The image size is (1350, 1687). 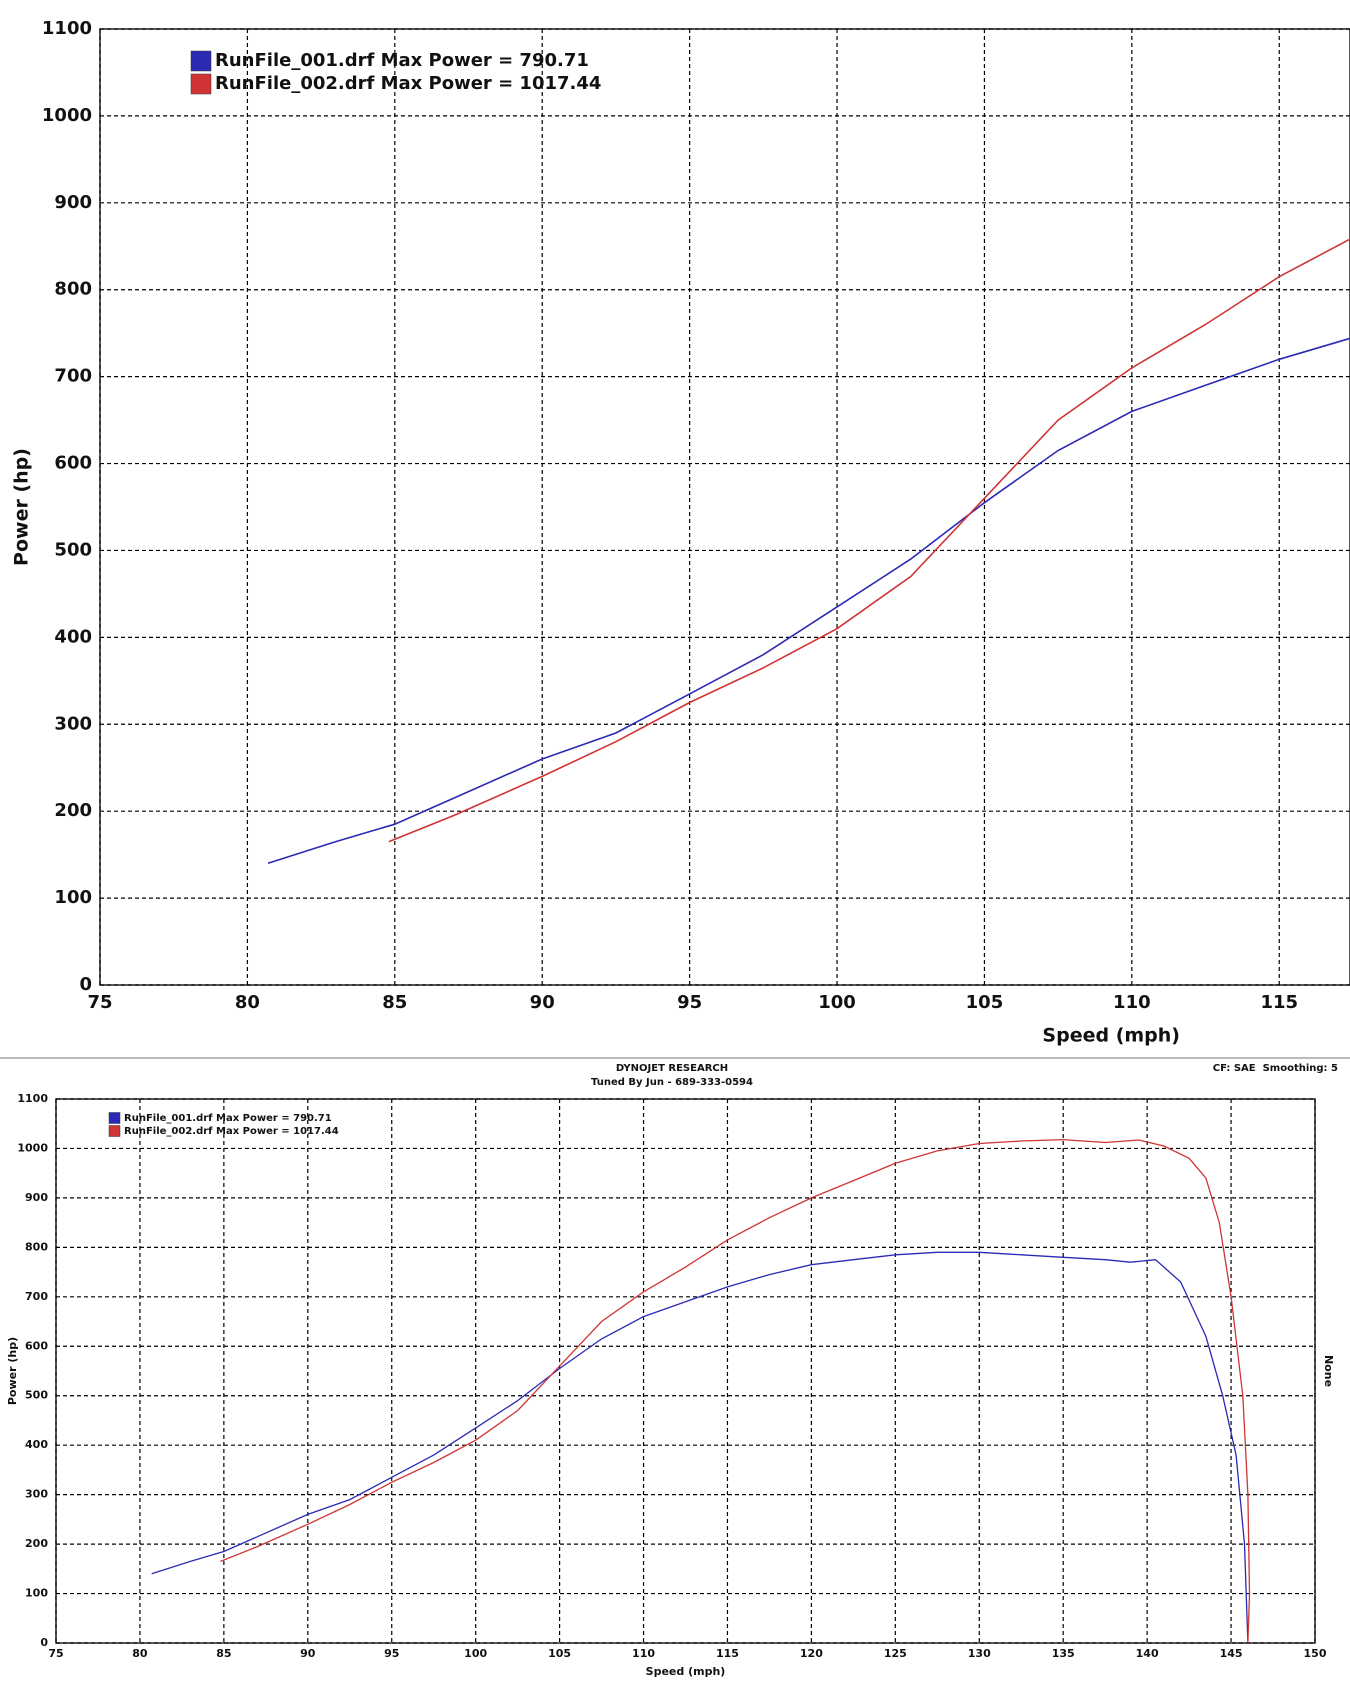 I want to click on y2-axis-label: None, so click(x=1328, y=1371).